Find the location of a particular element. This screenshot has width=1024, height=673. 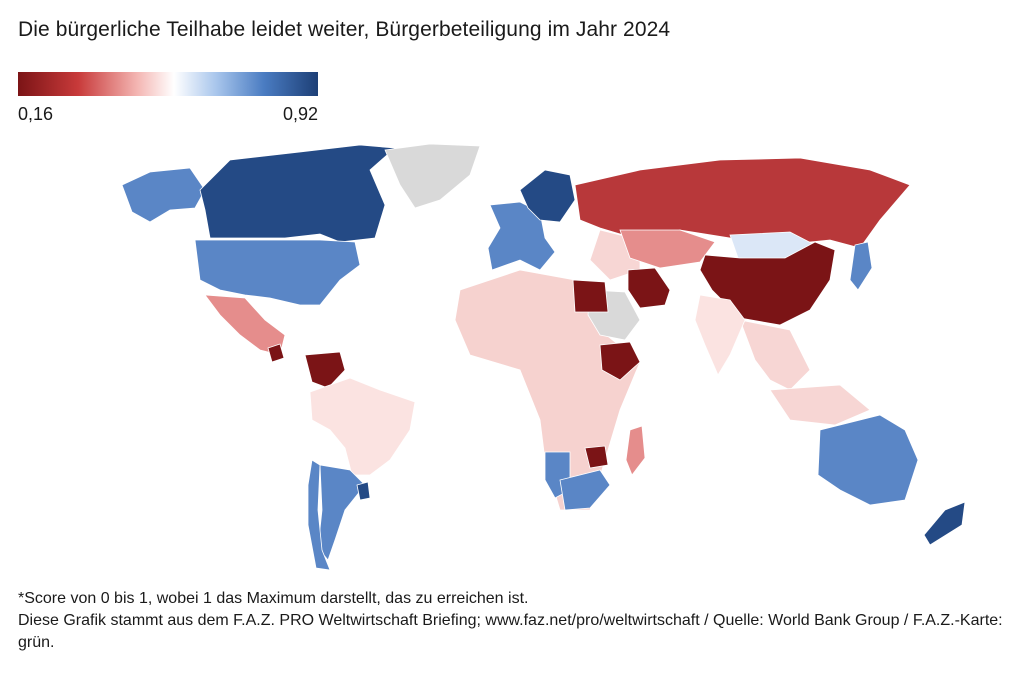

region-south-africa is located at coordinates (585, 490).